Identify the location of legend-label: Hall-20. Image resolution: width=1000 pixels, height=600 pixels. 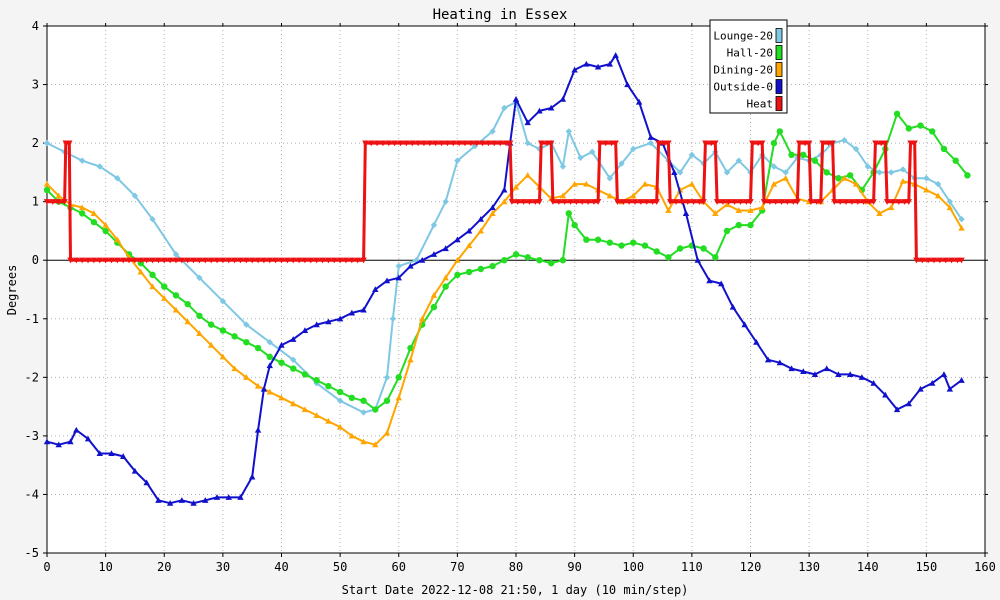
(750, 53).